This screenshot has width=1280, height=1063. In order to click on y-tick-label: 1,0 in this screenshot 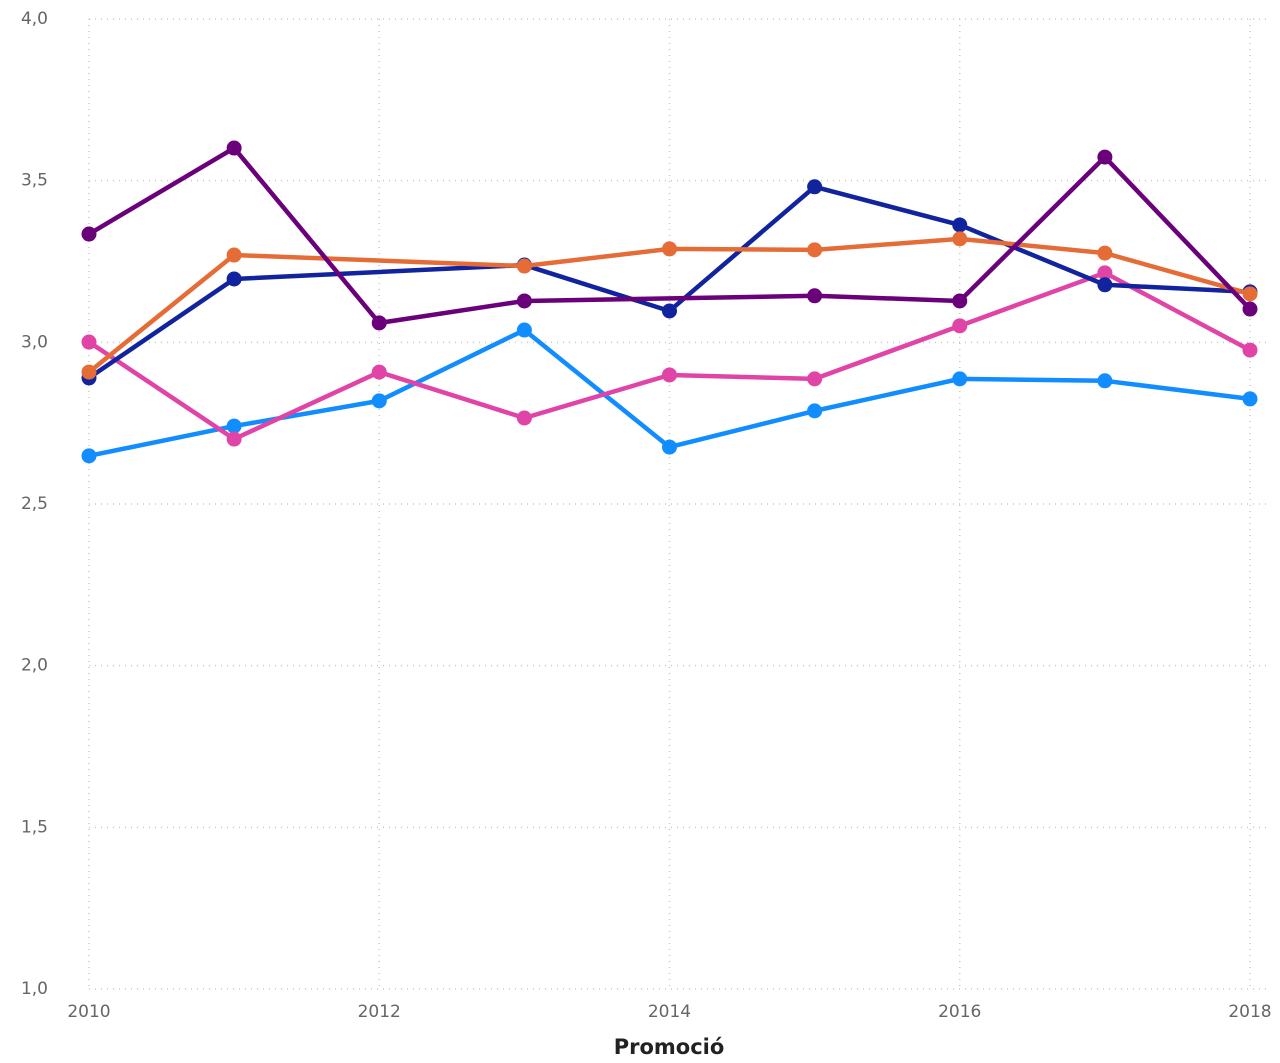, I will do `click(34, 989)`.